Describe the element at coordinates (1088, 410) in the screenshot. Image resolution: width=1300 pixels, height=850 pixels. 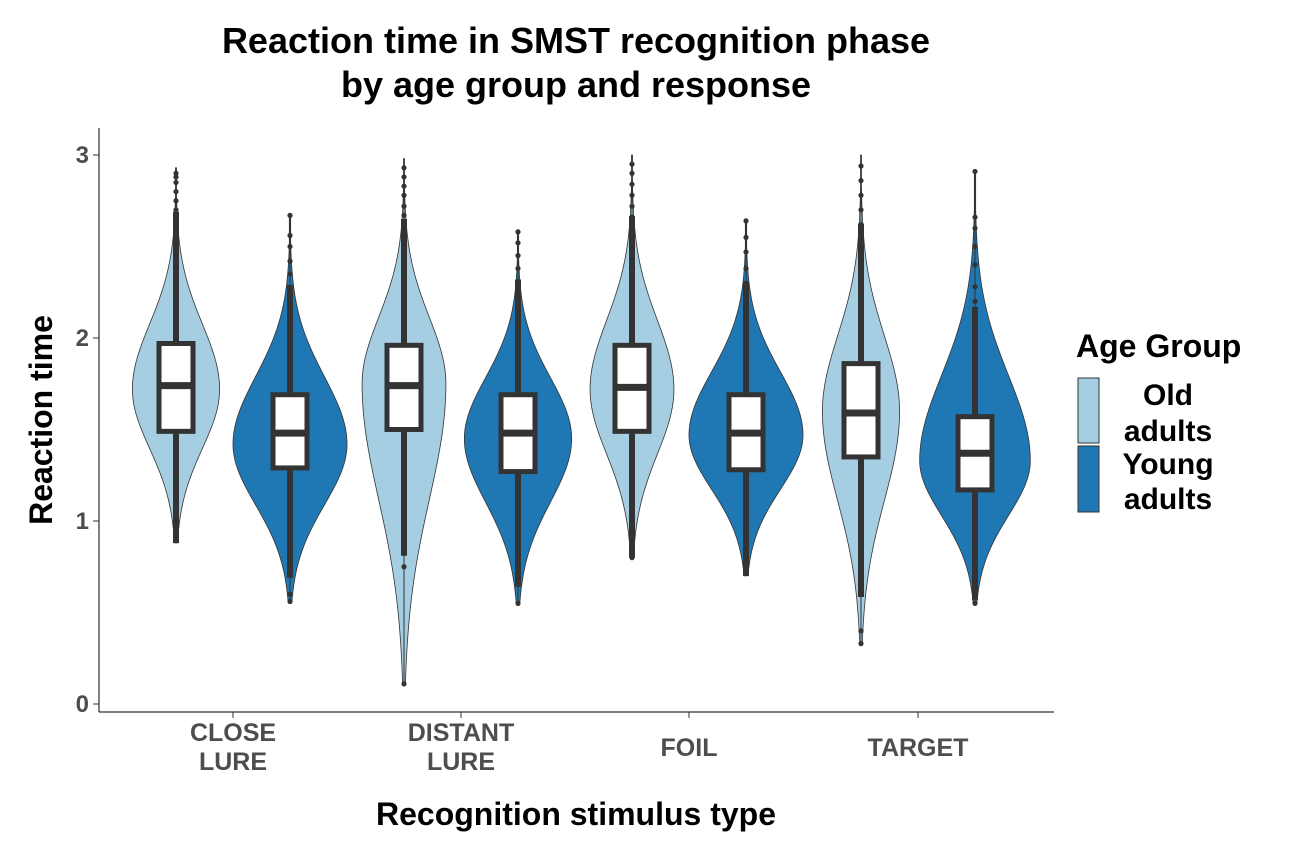
I see `legend-key-old-adults` at that location.